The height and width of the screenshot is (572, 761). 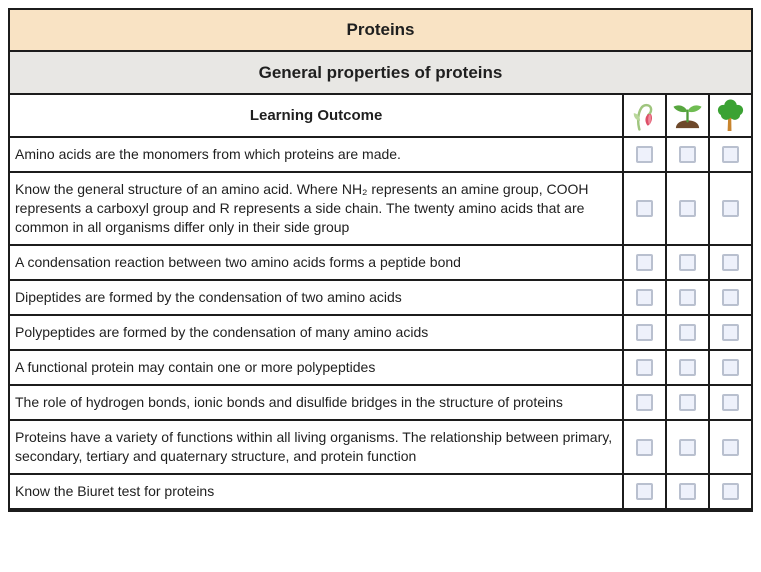 What do you see at coordinates (317, 491) in the screenshot?
I see `learning-outcome-text: Know the Biuret test for proteins` at bounding box center [317, 491].